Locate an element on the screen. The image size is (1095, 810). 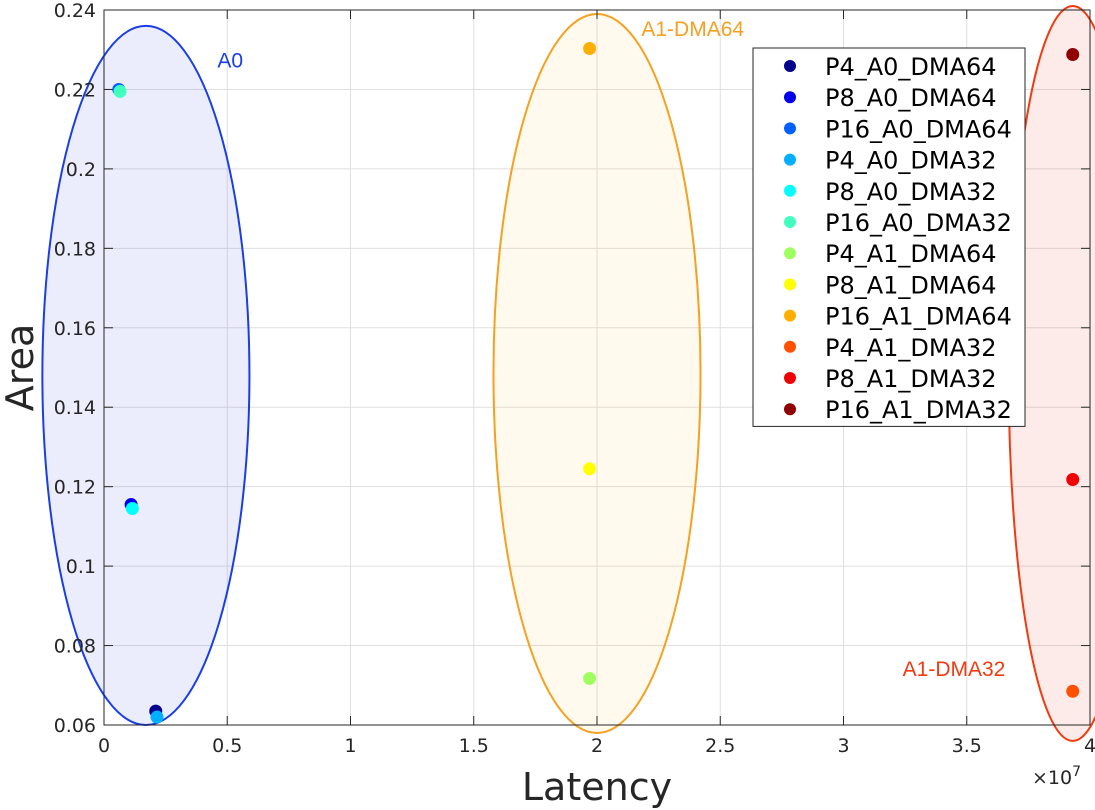
y-tick-label-3: 0.12 is located at coordinates (75, 488).